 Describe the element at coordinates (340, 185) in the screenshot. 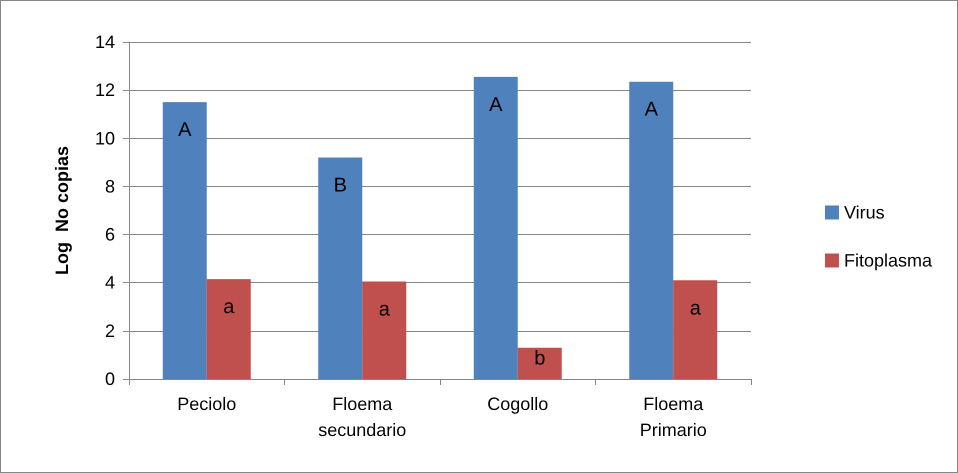

I see `data-label: B` at that location.